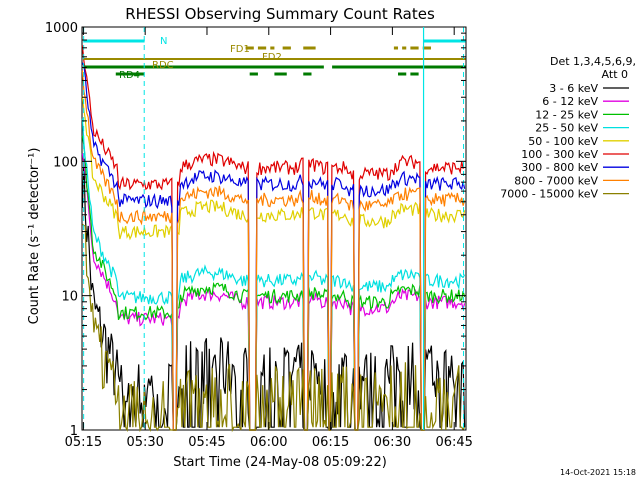 This screenshot has width=640, height=480. What do you see at coordinates (272, 57) in the screenshot?
I see `flag-label: FD2` at bounding box center [272, 57].